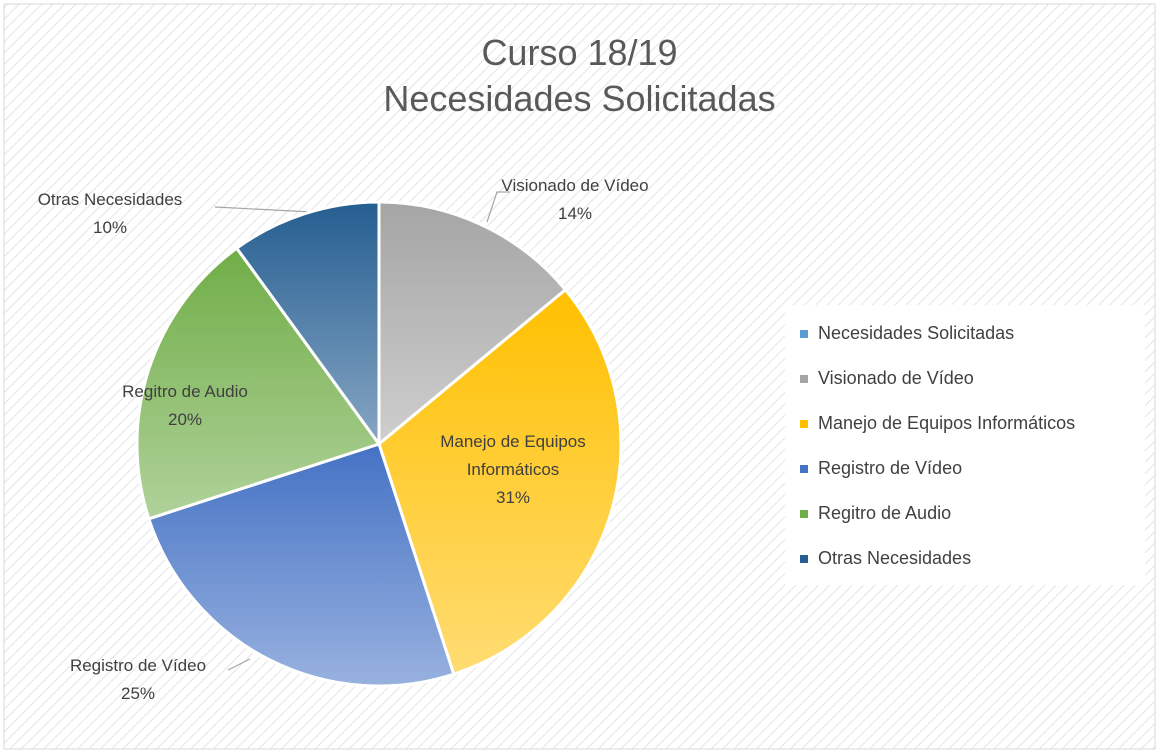 Image resolution: width=1159 pixels, height=753 pixels. What do you see at coordinates (965, 445) in the screenshot?
I see `legend-box` at bounding box center [965, 445].